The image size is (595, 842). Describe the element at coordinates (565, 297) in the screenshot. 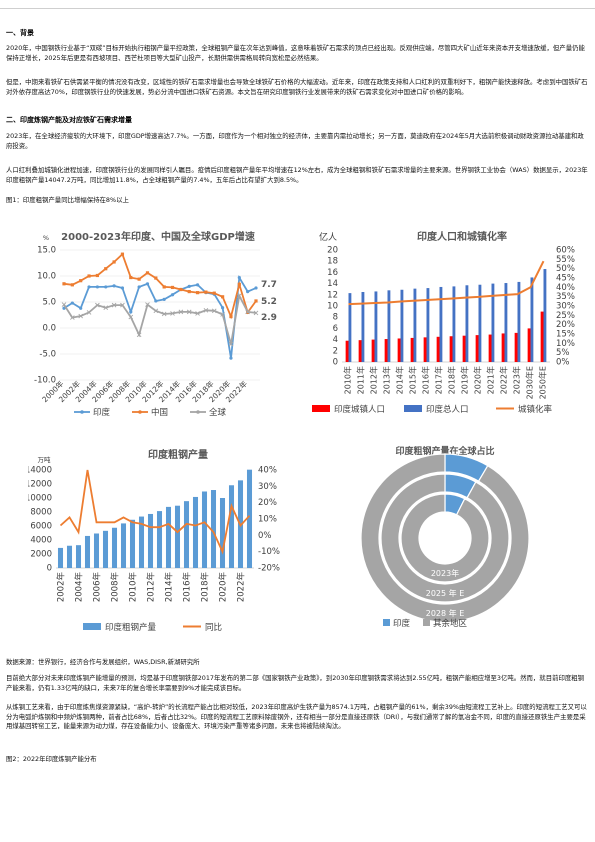

I see `y2-tick-label: 35%` at that location.